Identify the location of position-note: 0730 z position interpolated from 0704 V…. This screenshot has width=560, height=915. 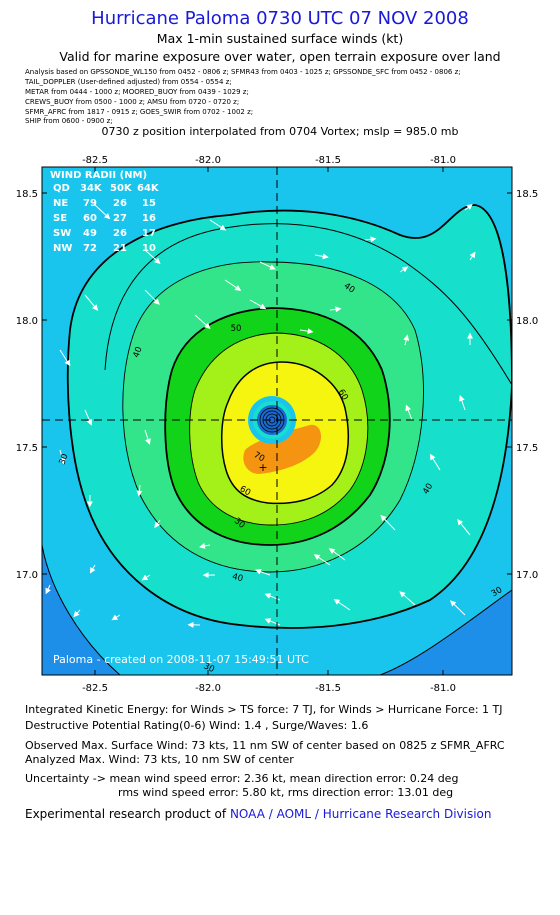
(280, 131).